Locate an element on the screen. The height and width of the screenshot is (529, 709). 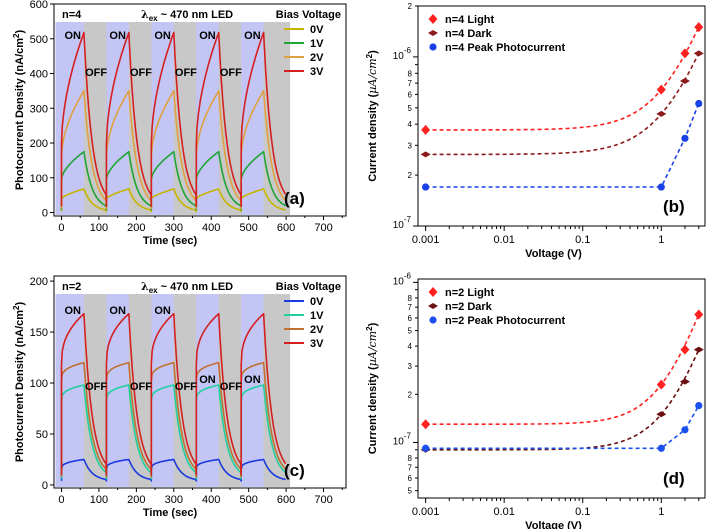
legend-label-0V: 0V is located at coordinates (317, 30).